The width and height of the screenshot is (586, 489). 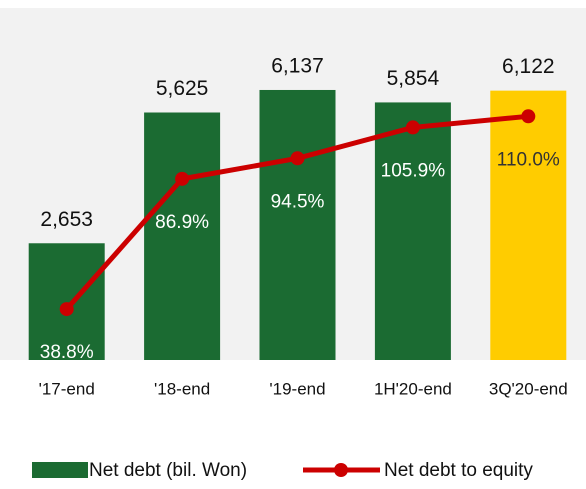 I want to click on line-value-label: 110.0%, so click(x=528, y=159).